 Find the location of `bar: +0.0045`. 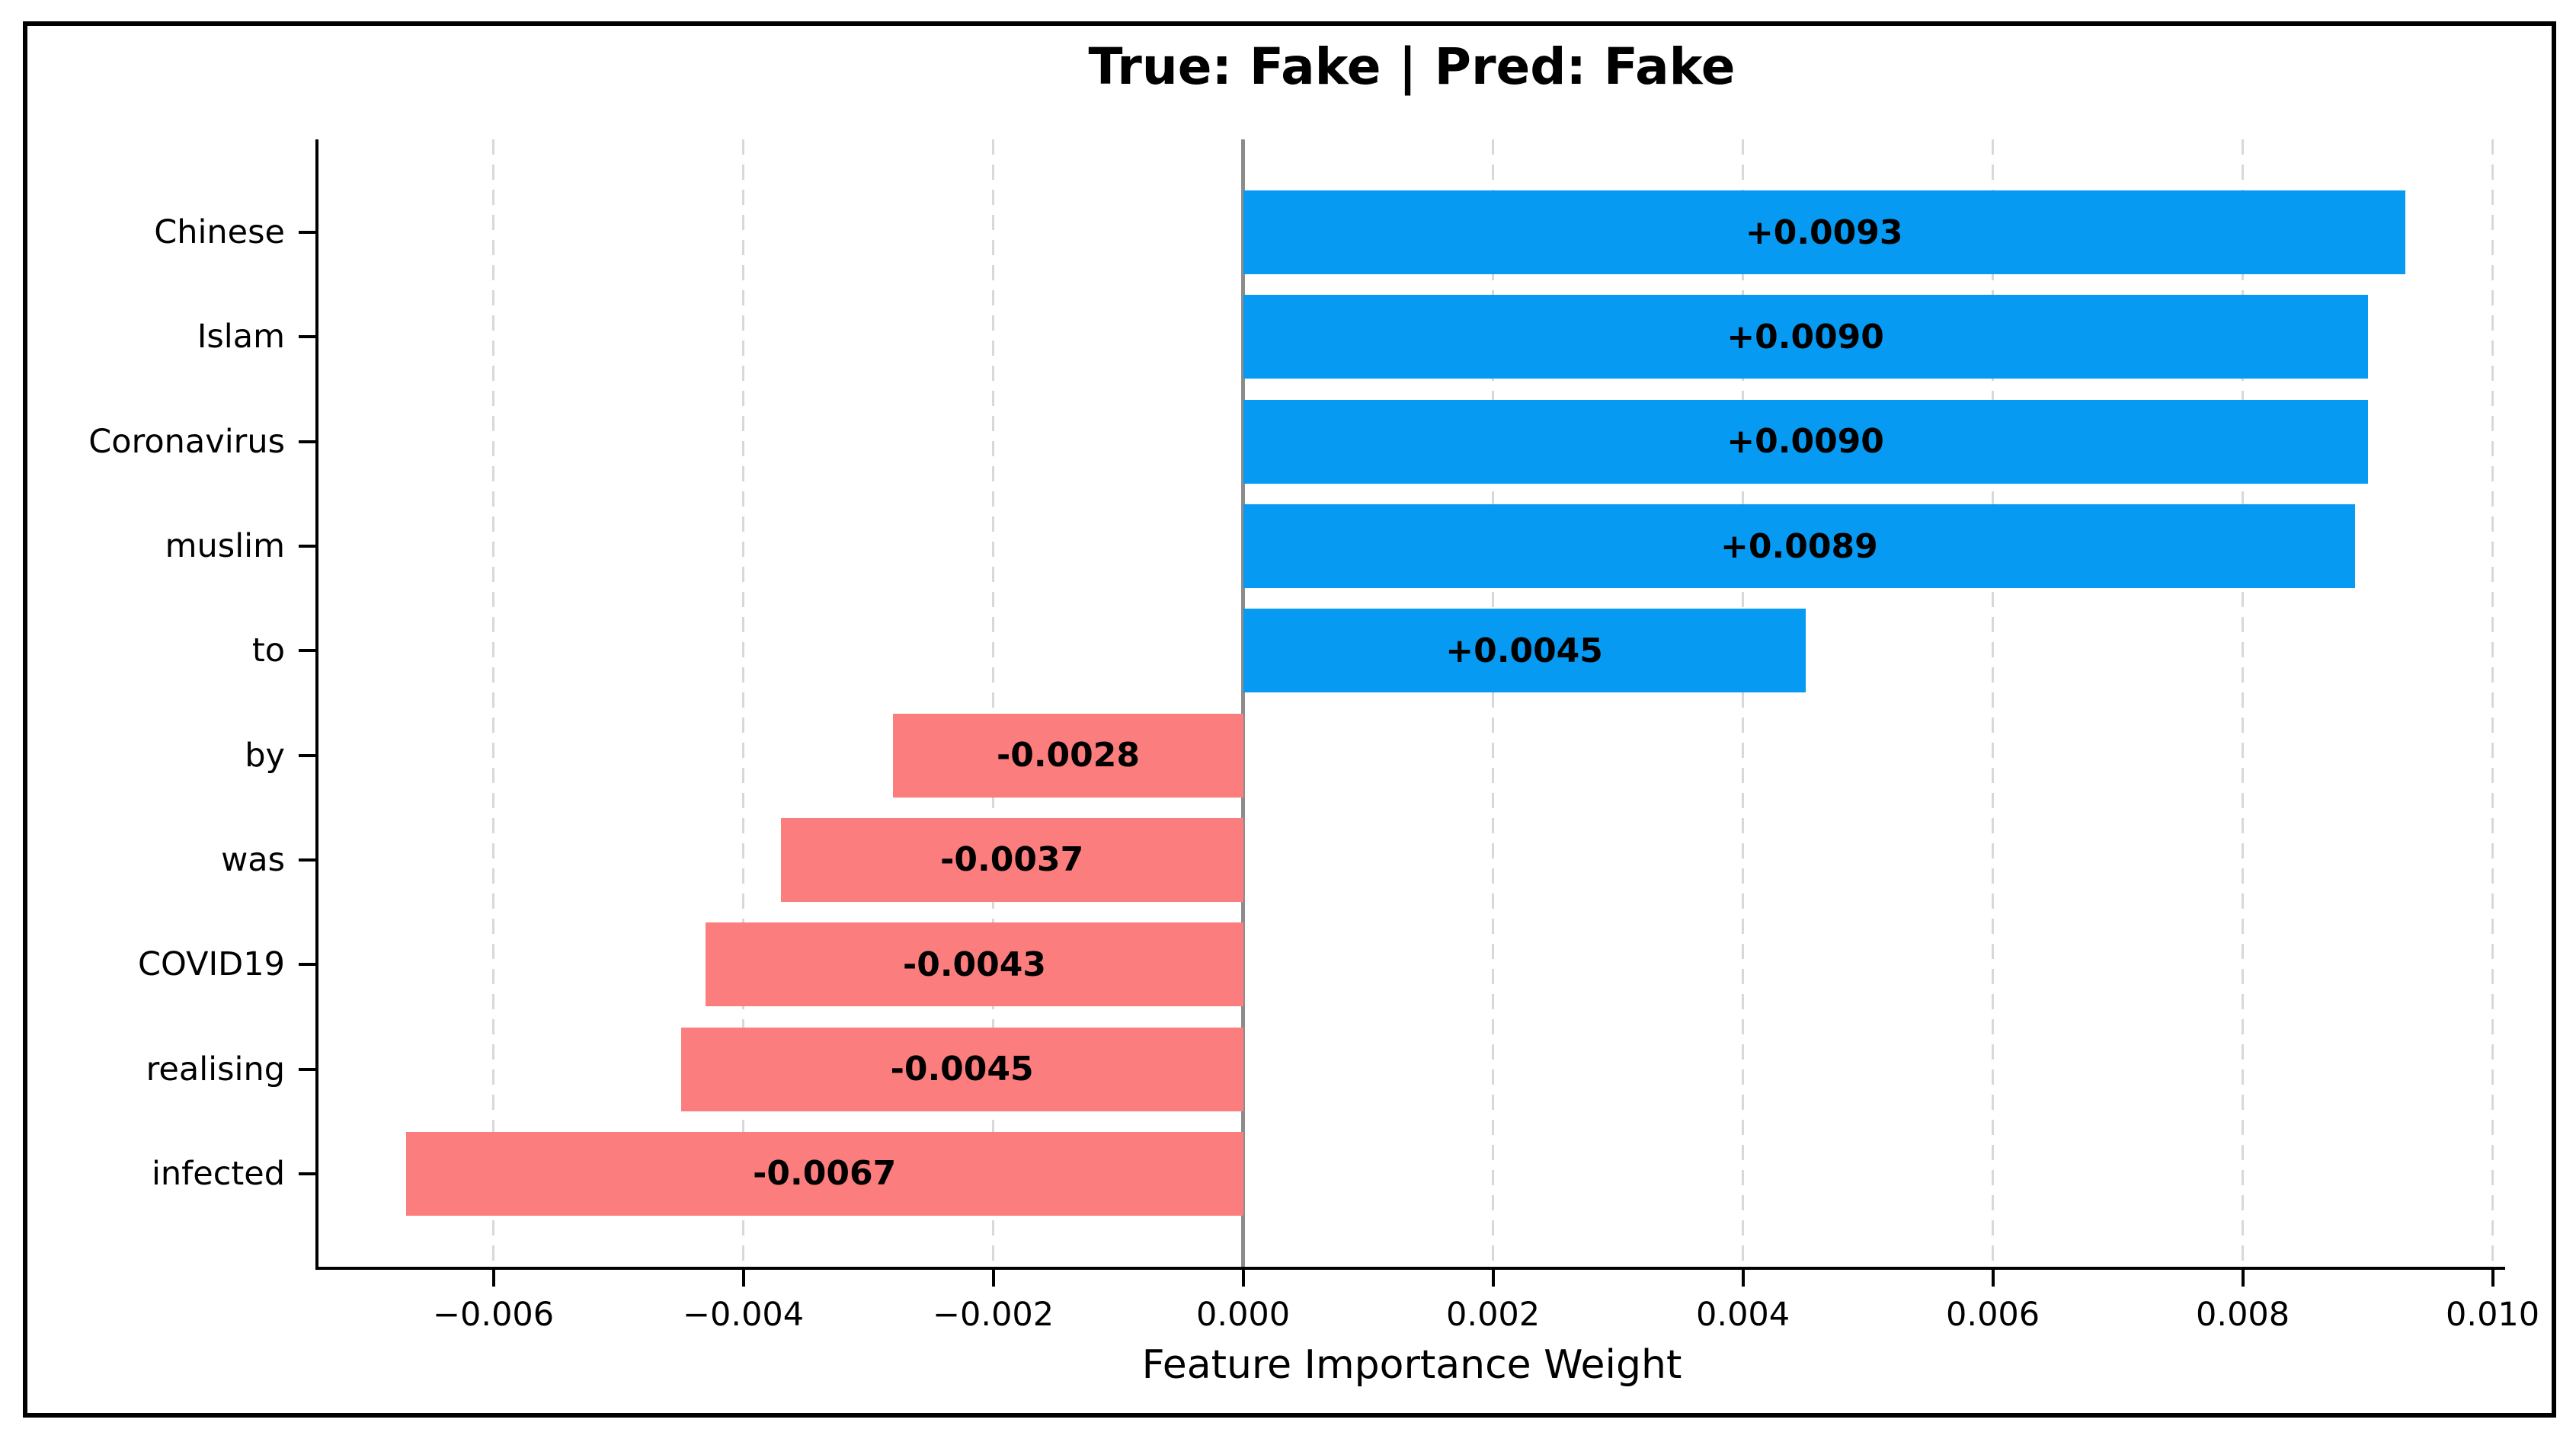

bar: +0.0045 is located at coordinates (1524, 651).